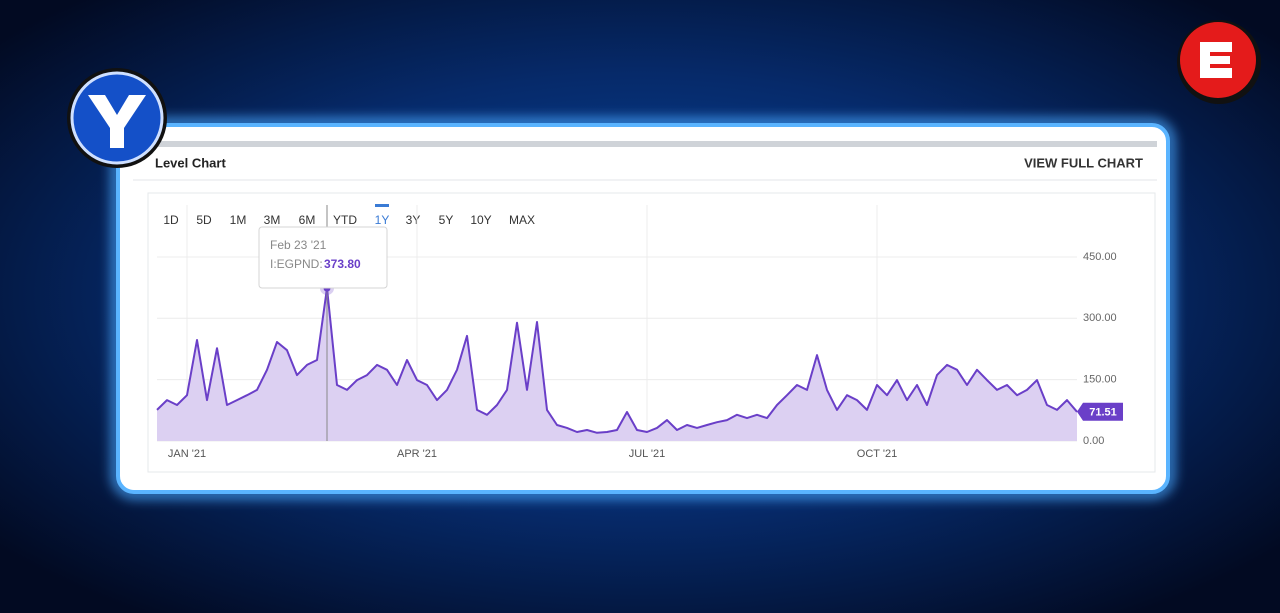 This screenshot has width=1280, height=613. Describe the element at coordinates (204, 220) in the screenshot. I see `range-button: 5D` at that location.